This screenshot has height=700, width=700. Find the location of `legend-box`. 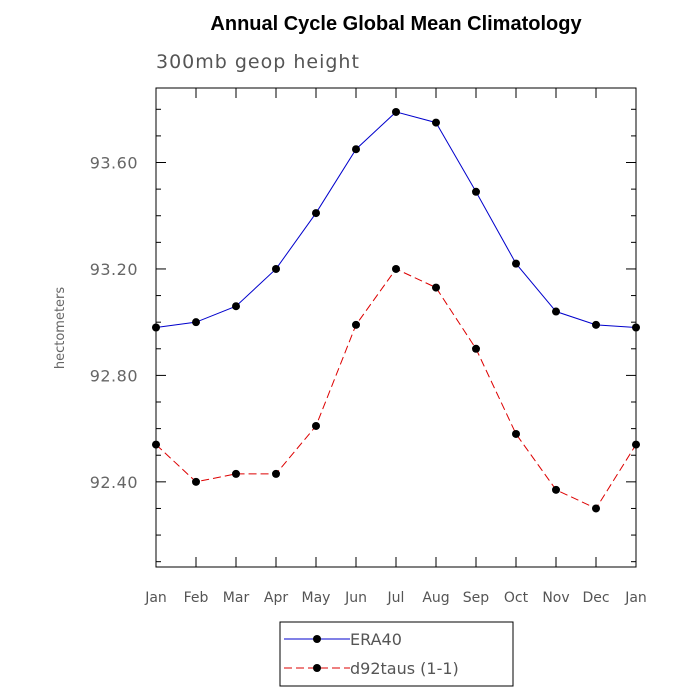

legend-box is located at coordinates (396, 654).